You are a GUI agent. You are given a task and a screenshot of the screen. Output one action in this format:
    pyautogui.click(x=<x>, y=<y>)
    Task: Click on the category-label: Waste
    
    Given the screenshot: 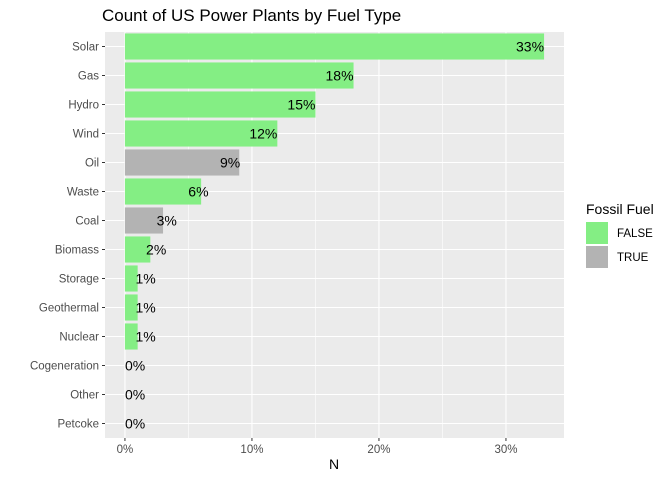 What is the action you would take?
    pyautogui.click(x=83, y=193)
    